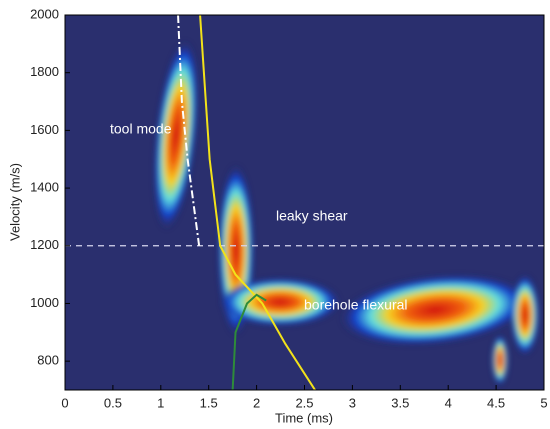 The image size is (550, 429). I want to click on annotation: borehole flexural, so click(356, 305).